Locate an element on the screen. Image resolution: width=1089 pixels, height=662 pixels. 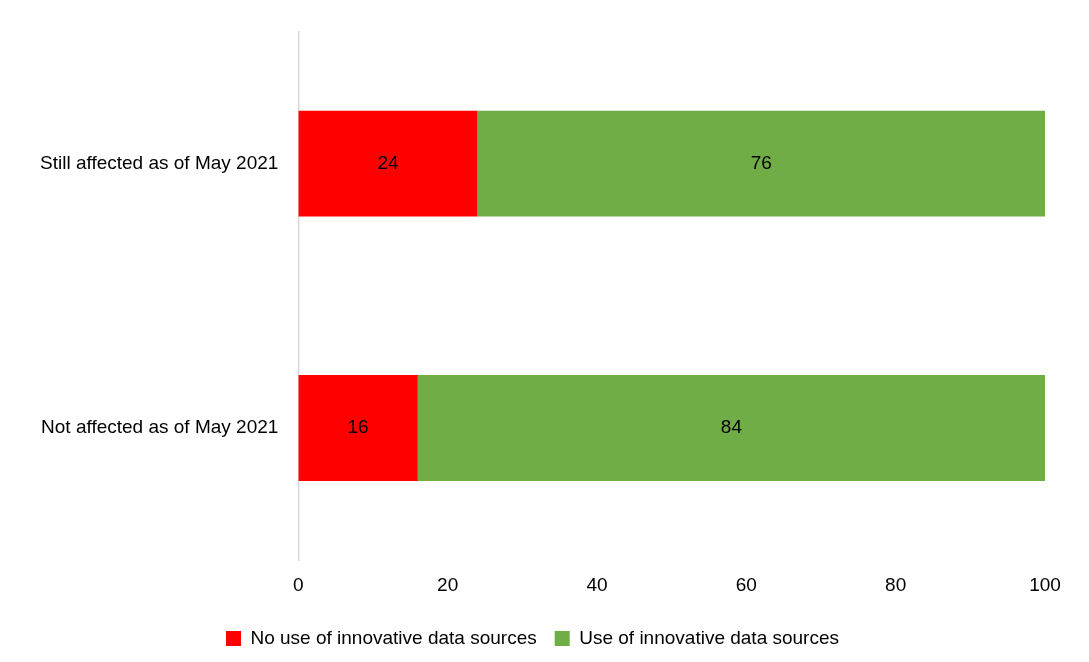
data-label: 84 is located at coordinates (731, 427).